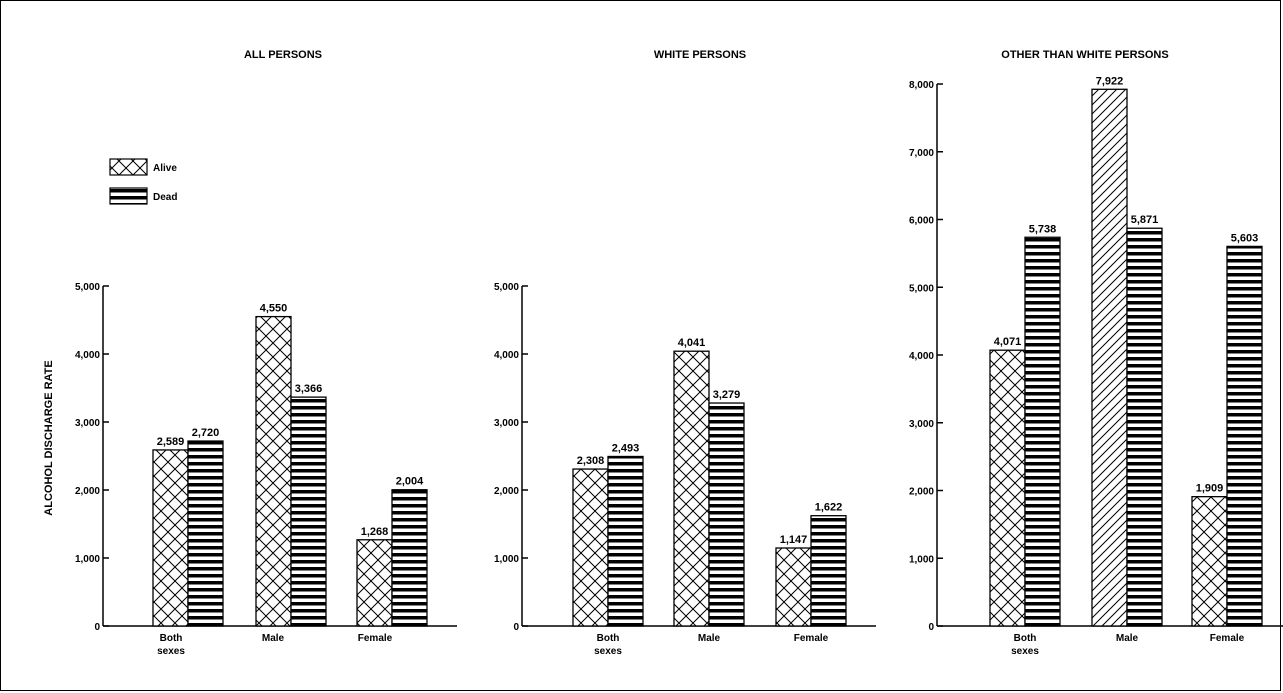 The image size is (1283, 693). What do you see at coordinates (700, 55) in the screenshot?
I see `panel-title-white: WHITE PERSONS` at bounding box center [700, 55].